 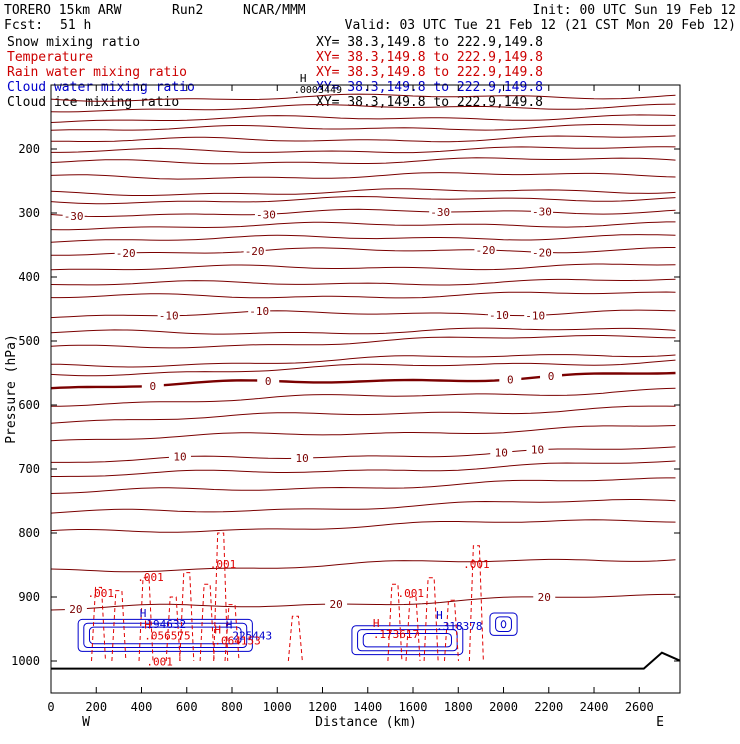 I want to click on x-axis-label: Distance (km), so click(x=366, y=722).